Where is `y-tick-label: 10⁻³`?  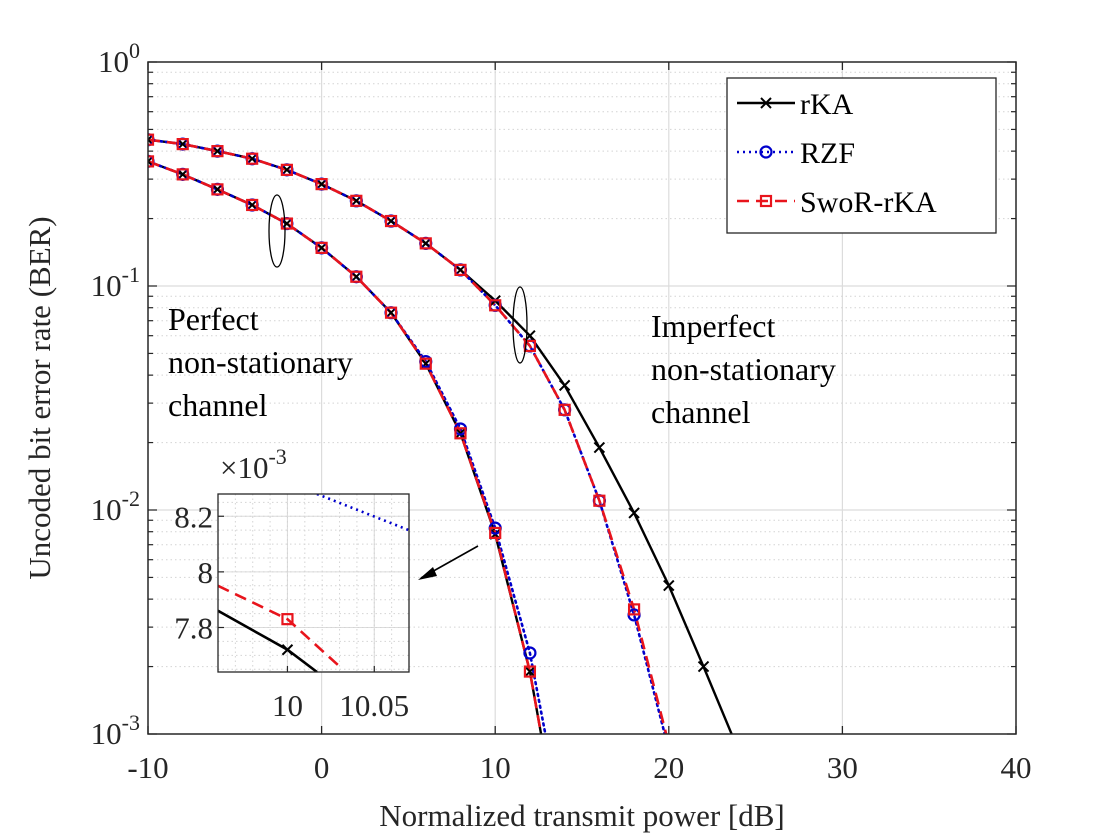
y-tick-label: 10⁻³ is located at coordinates (115, 730).